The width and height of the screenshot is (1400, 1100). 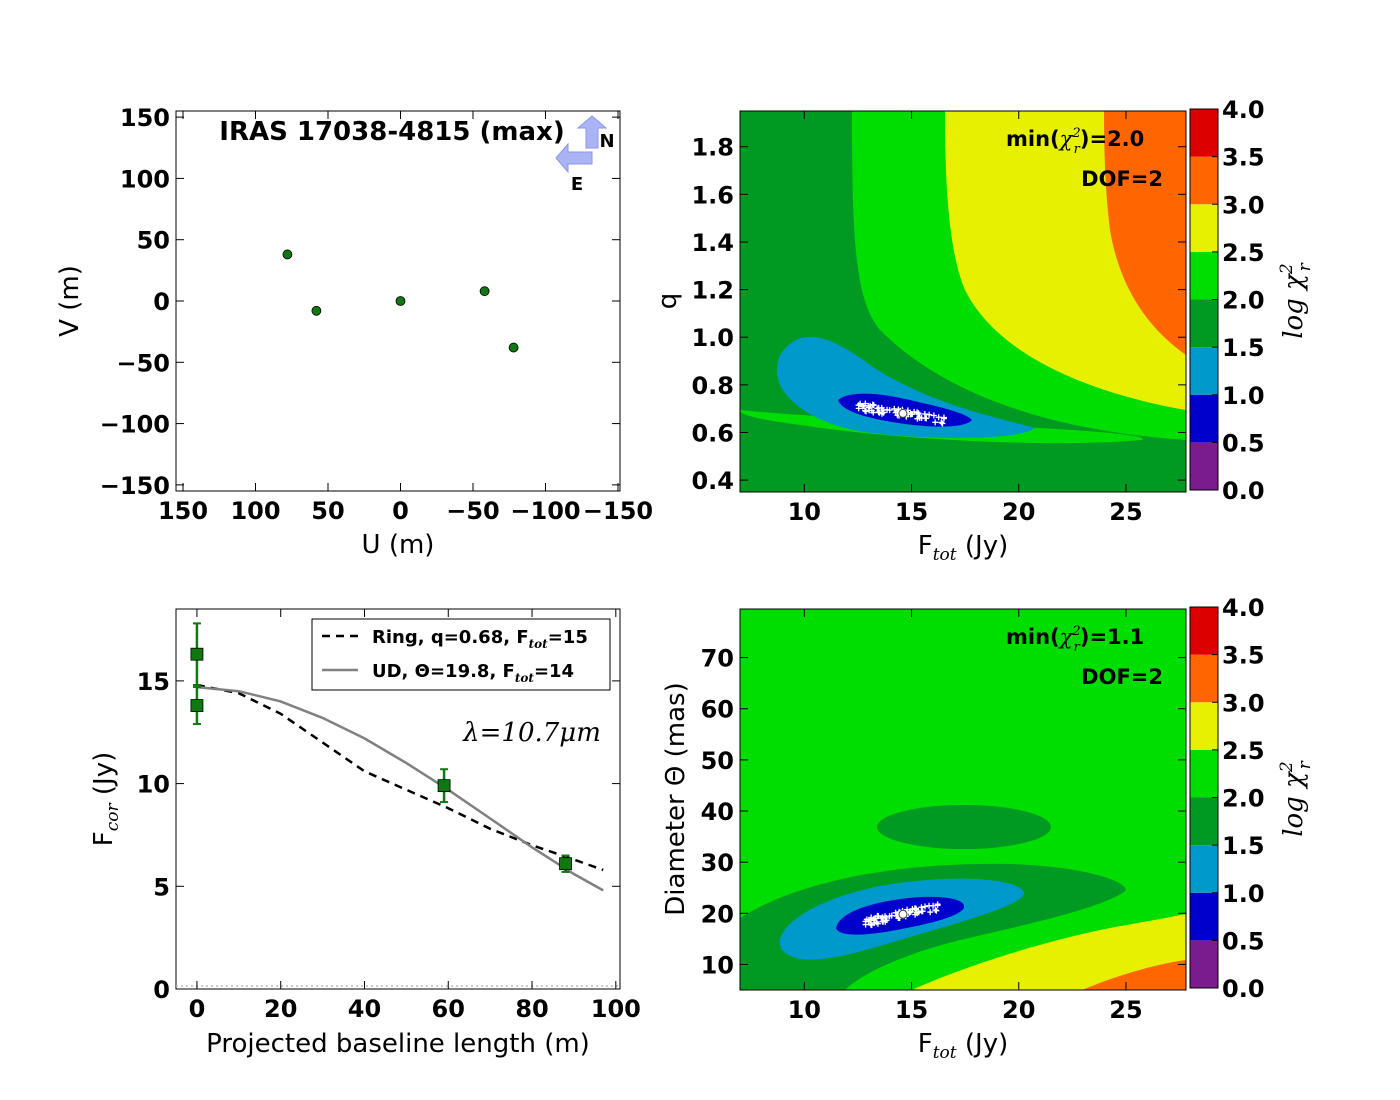 What do you see at coordinates (1243, 751) in the screenshot?
I see `ud-colorbar-tick-label: 2.5` at bounding box center [1243, 751].